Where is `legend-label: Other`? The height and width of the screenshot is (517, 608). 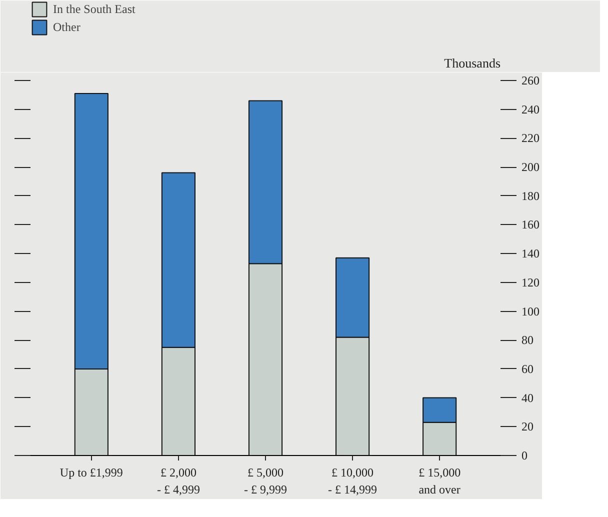
legend-label: Other is located at coordinates (66, 27).